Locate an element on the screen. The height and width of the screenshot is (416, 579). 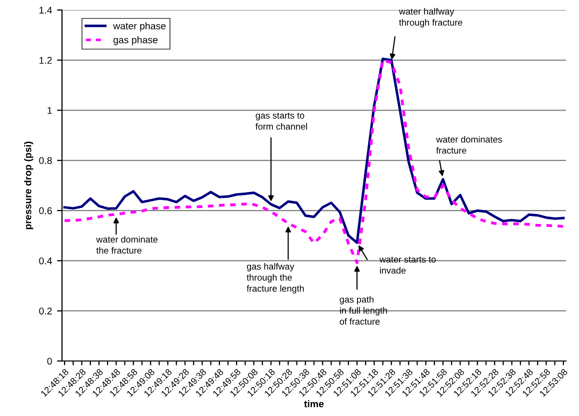
annotation: gas starts to form channel is located at coordinates (281, 121).